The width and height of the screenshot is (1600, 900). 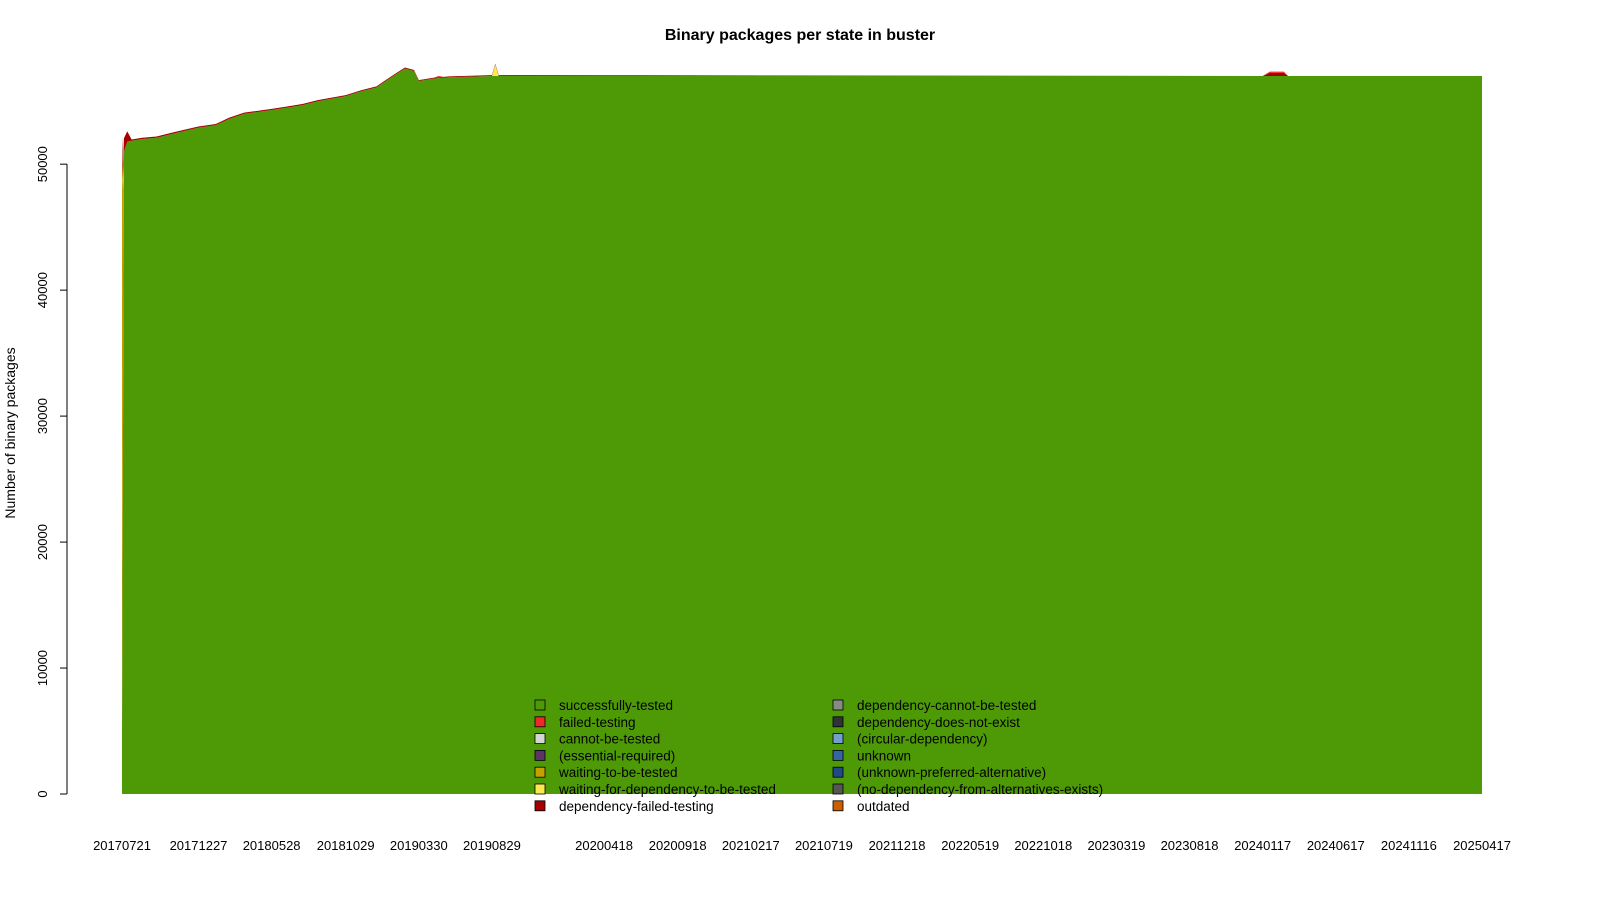 I want to click on x-tick-label: 20220519, so click(x=970, y=845).